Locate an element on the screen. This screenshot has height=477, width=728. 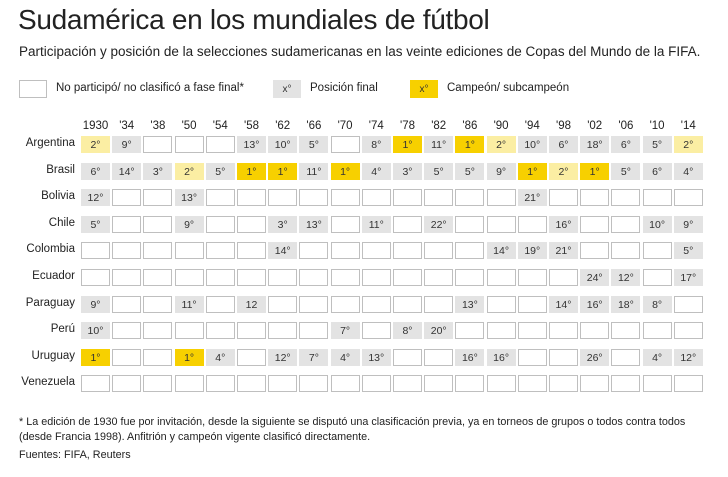
result-cell: 19° is located at coordinates (532, 251).